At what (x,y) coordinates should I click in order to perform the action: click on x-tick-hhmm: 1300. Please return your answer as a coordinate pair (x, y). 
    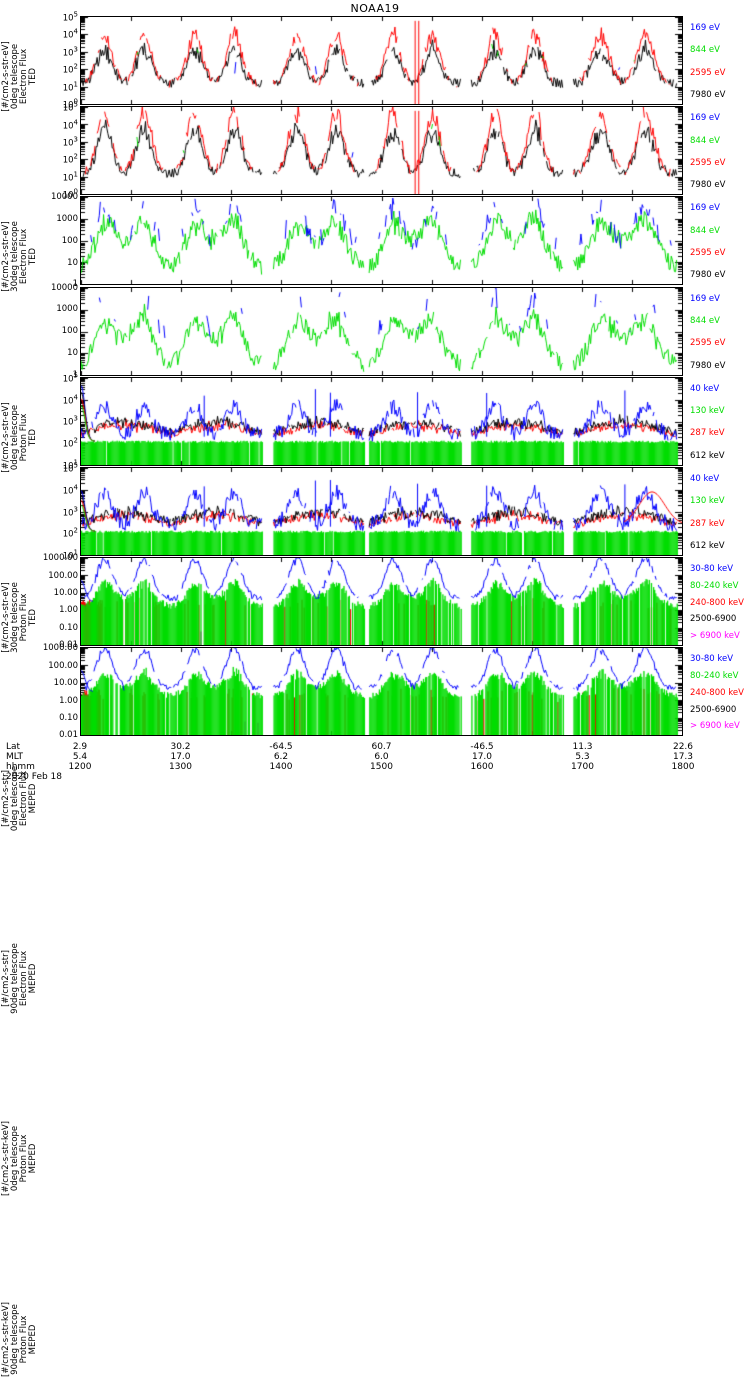
    Looking at the image, I should click on (180, 766).